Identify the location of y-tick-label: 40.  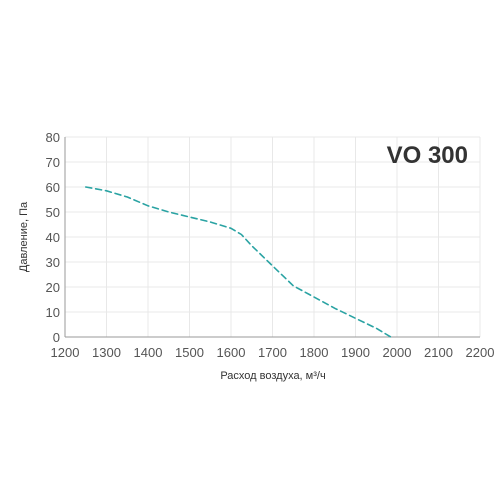
(53, 237).